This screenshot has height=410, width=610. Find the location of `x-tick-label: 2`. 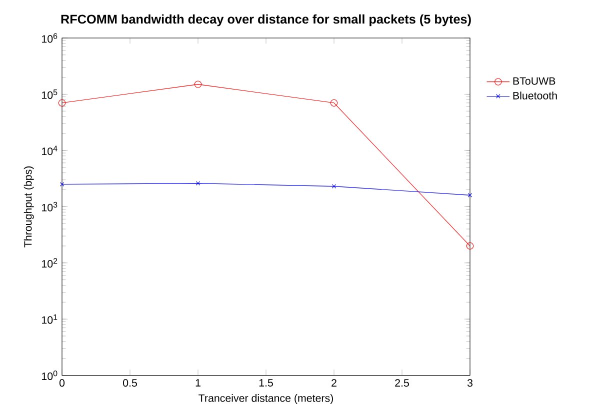

x-tick-label: 2 is located at coordinates (334, 383).